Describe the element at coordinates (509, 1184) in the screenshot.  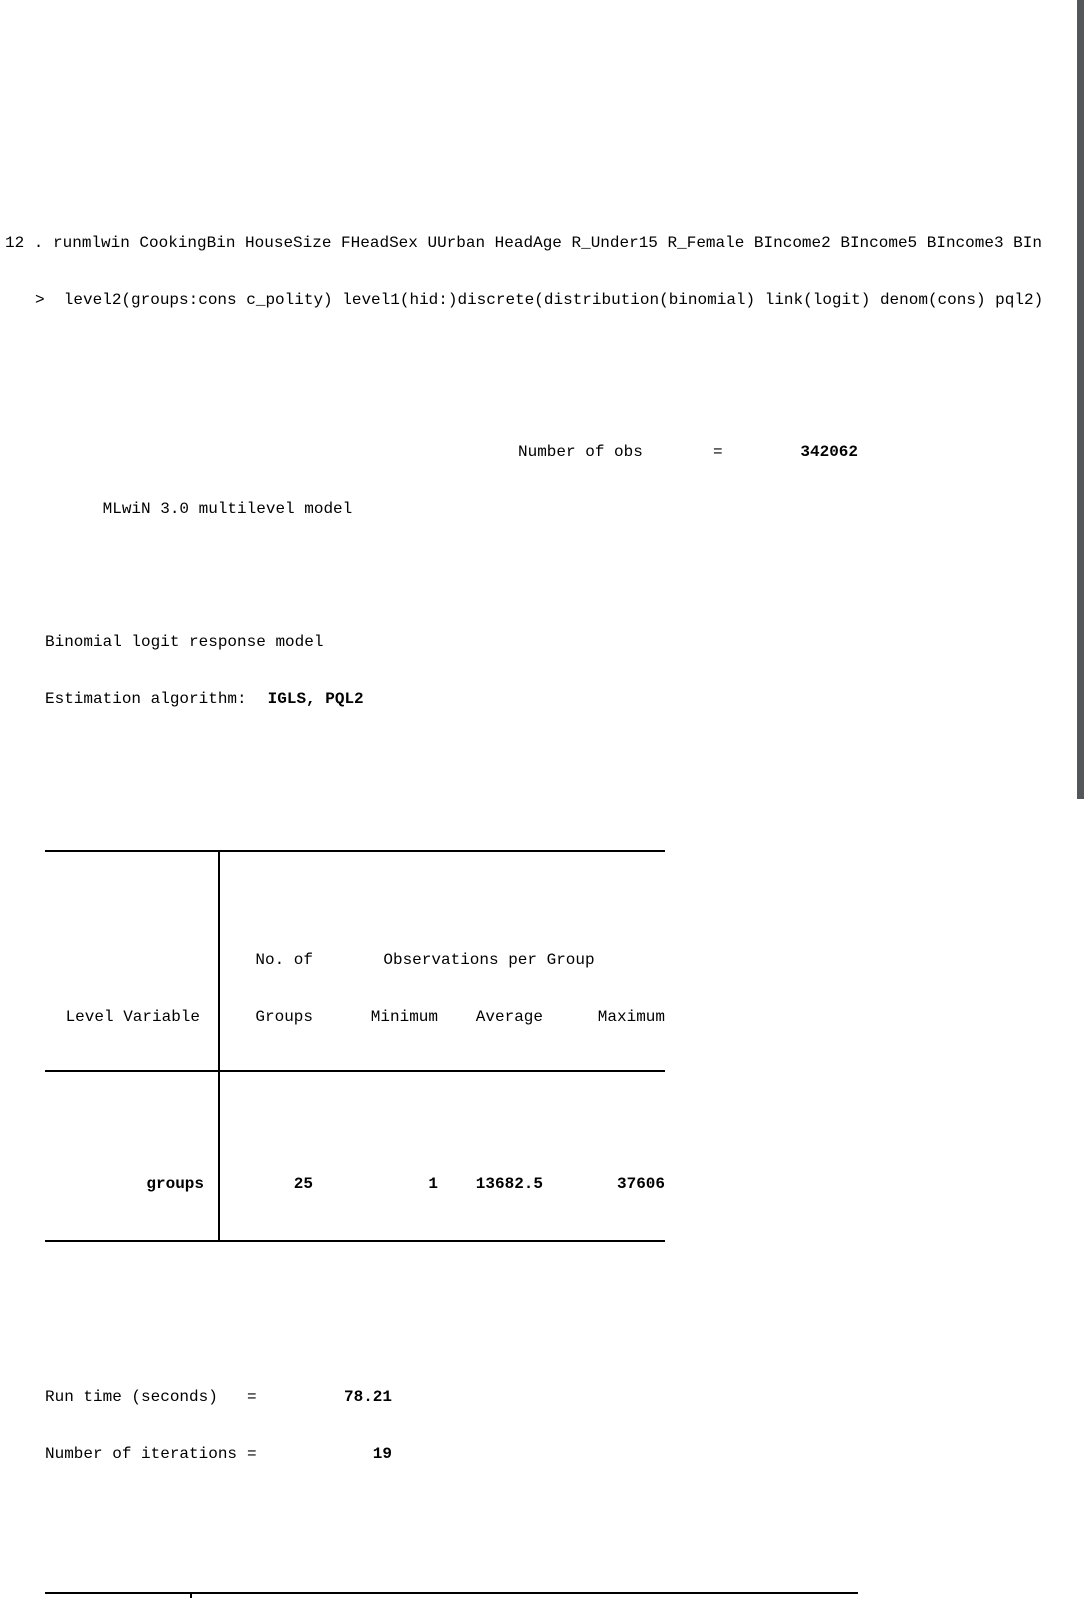
I see `cell-average: 13682.5` at that location.